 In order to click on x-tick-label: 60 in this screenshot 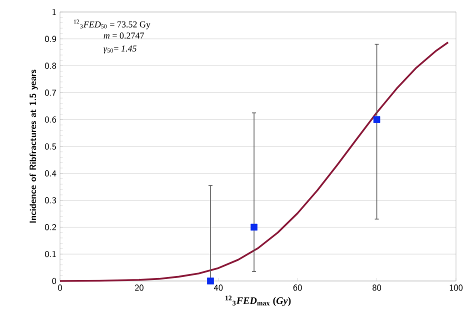, I will do `click(297, 287)`.